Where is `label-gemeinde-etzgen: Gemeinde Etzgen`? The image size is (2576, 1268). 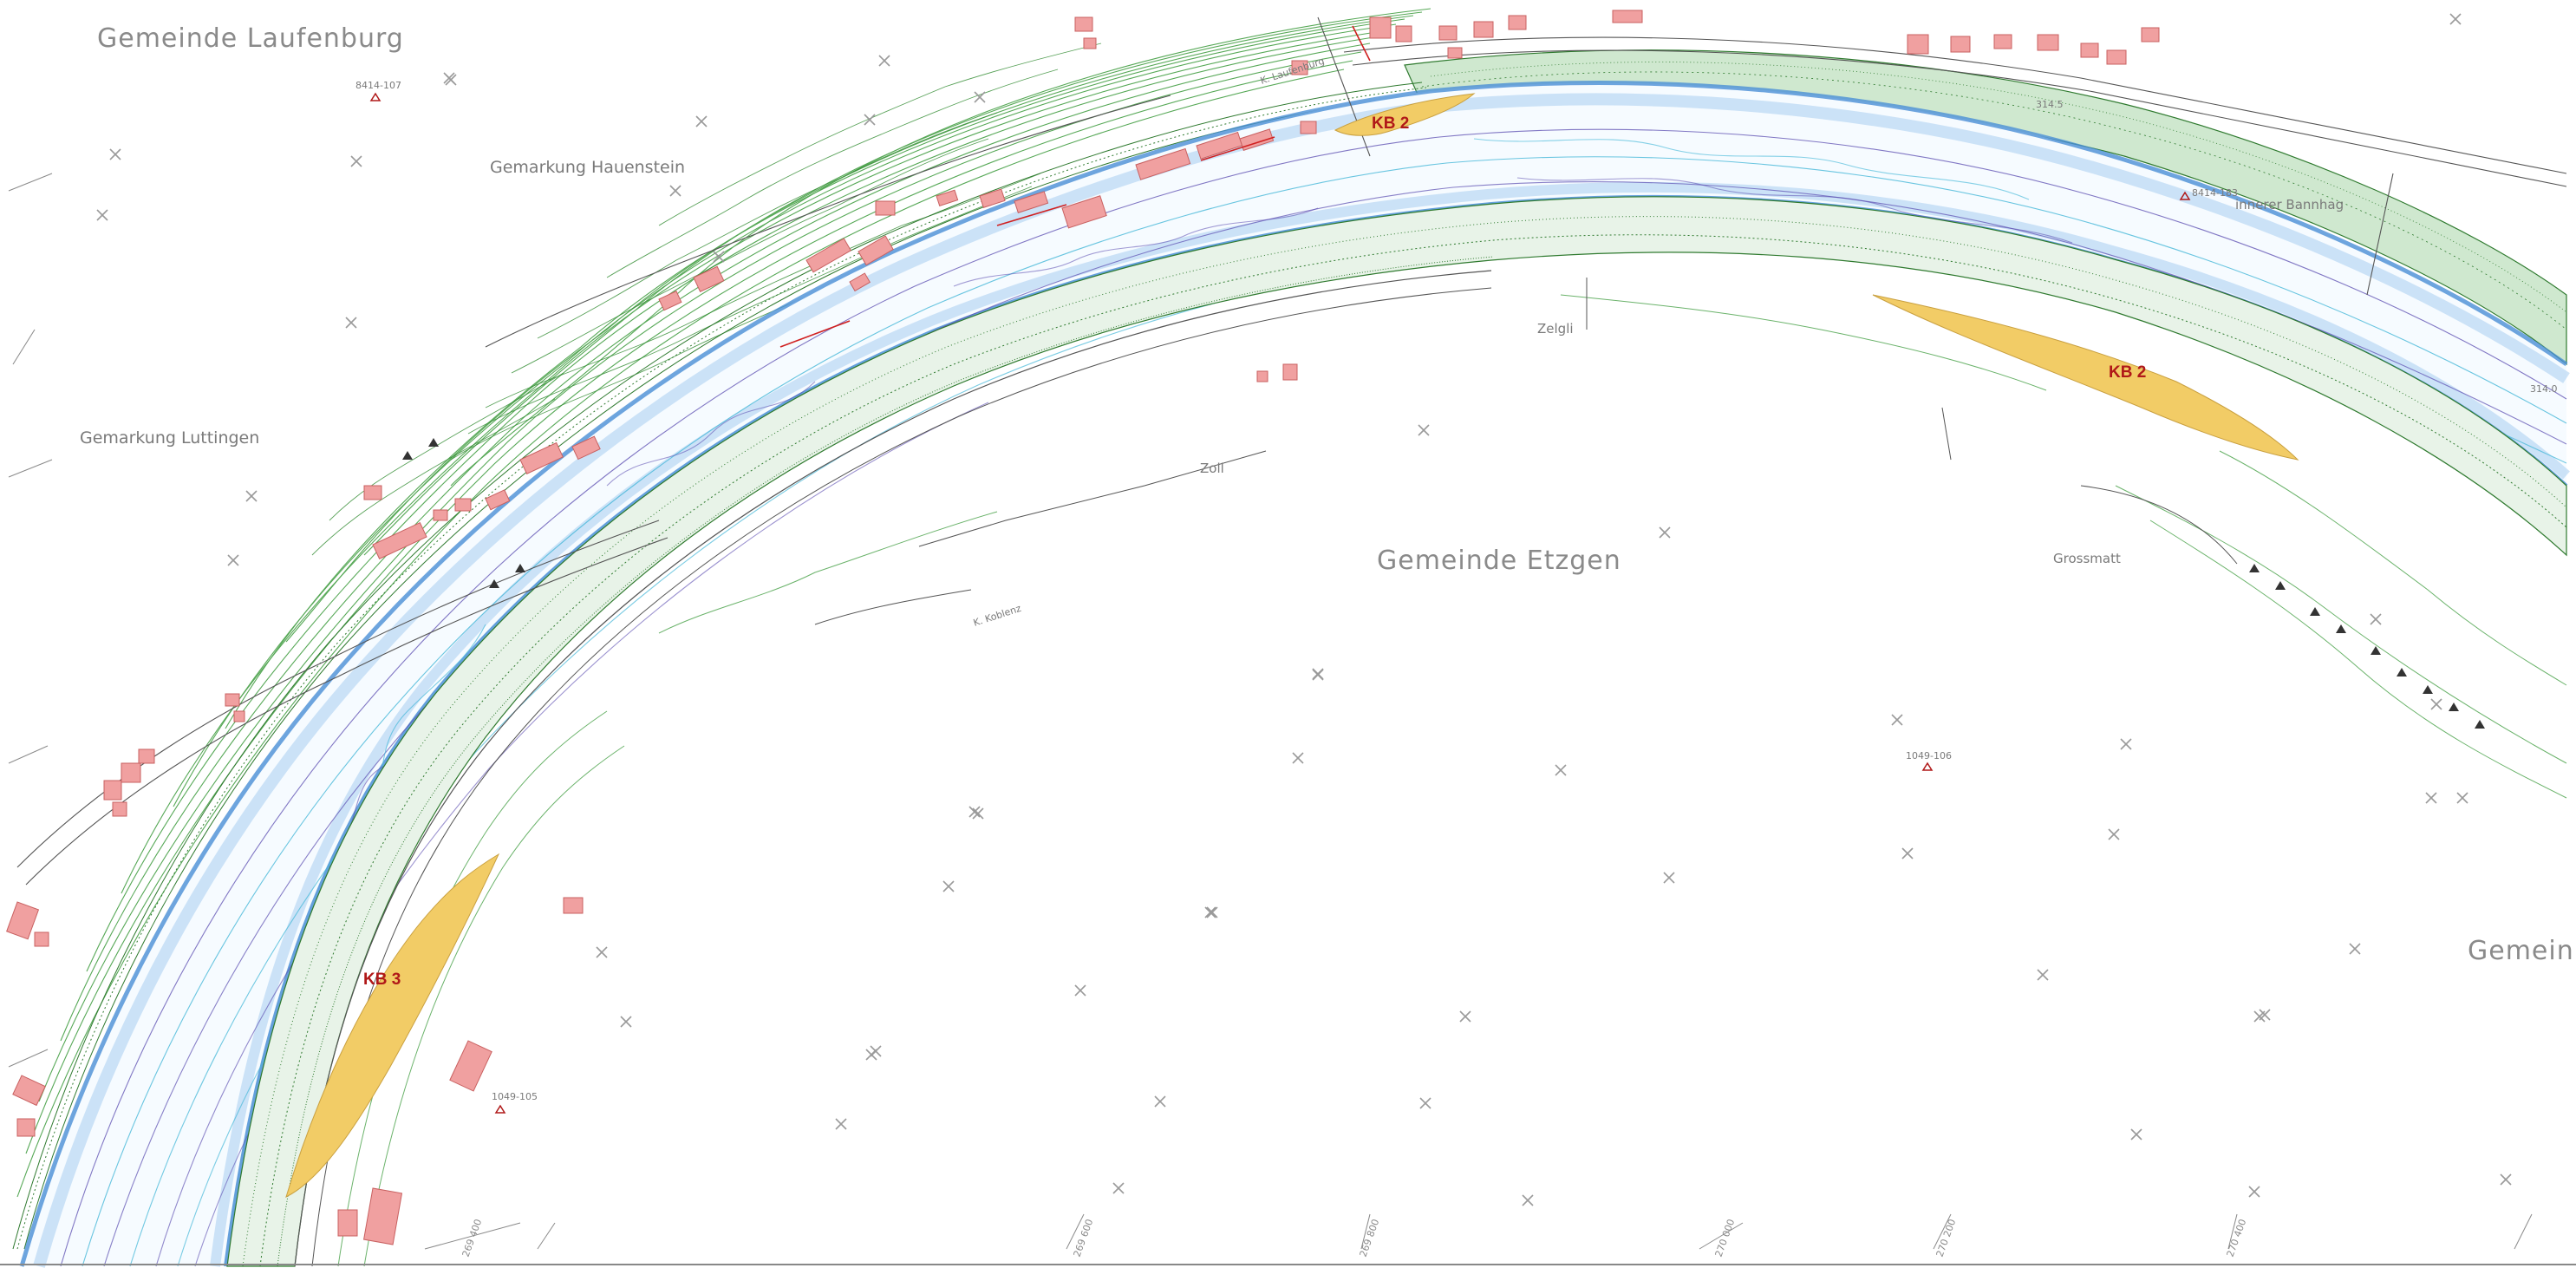 label-gemeinde-etzgen: Gemeinde Etzgen is located at coordinates (1499, 561).